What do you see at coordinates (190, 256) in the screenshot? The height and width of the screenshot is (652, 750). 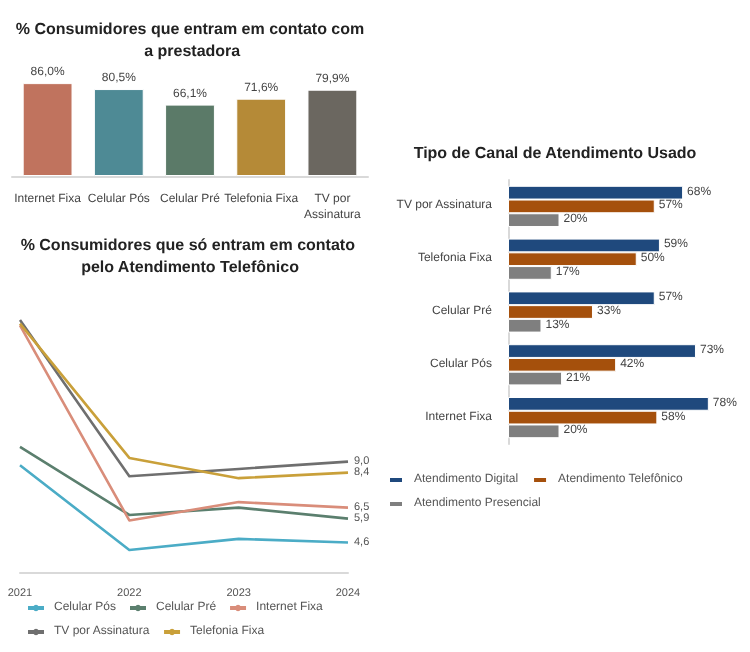 I see `chart-title: % Consumidores que só entram em contato pelo Atendimento Telefônico` at bounding box center [190, 256].